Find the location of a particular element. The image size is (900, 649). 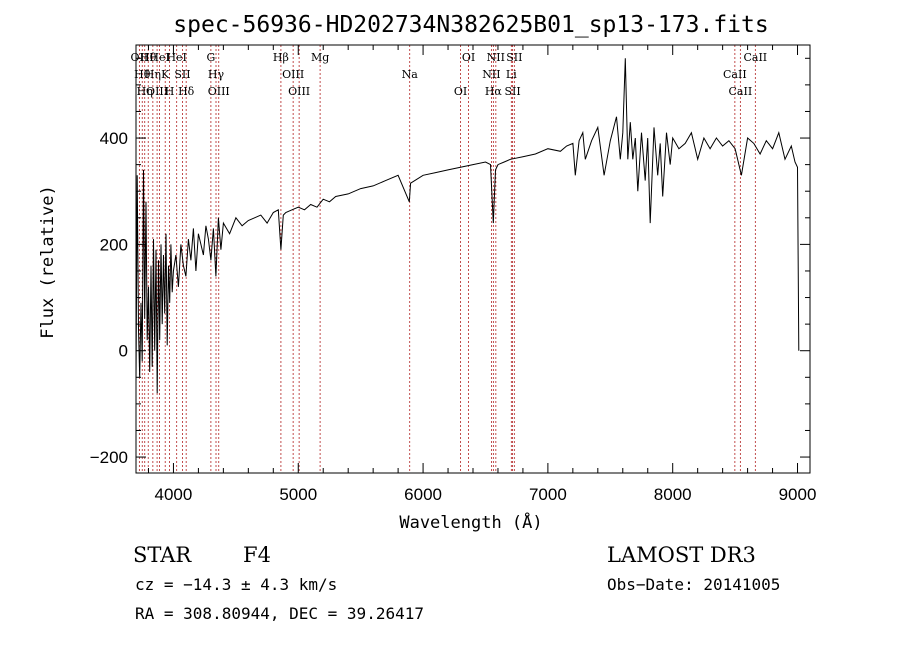

obs-date: Obs−Date: 20141005 is located at coordinates (693, 584).